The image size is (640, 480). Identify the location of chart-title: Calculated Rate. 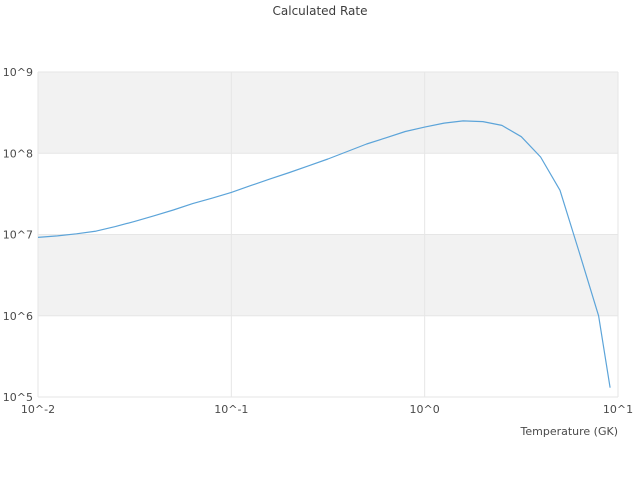
(320, 11).